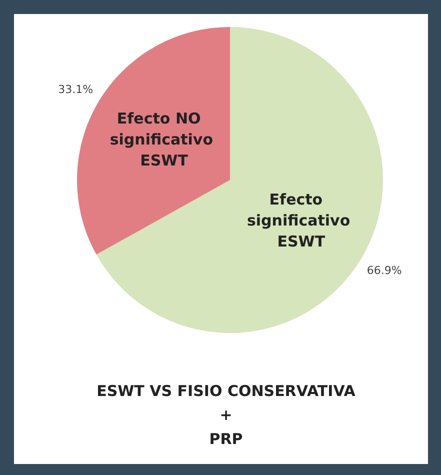 Image resolution: width=441 pixels, height=475 pixels. Describe the element at coordinates (76, 89) in the screenshot. I see `data-label: 33.1%` at that location.